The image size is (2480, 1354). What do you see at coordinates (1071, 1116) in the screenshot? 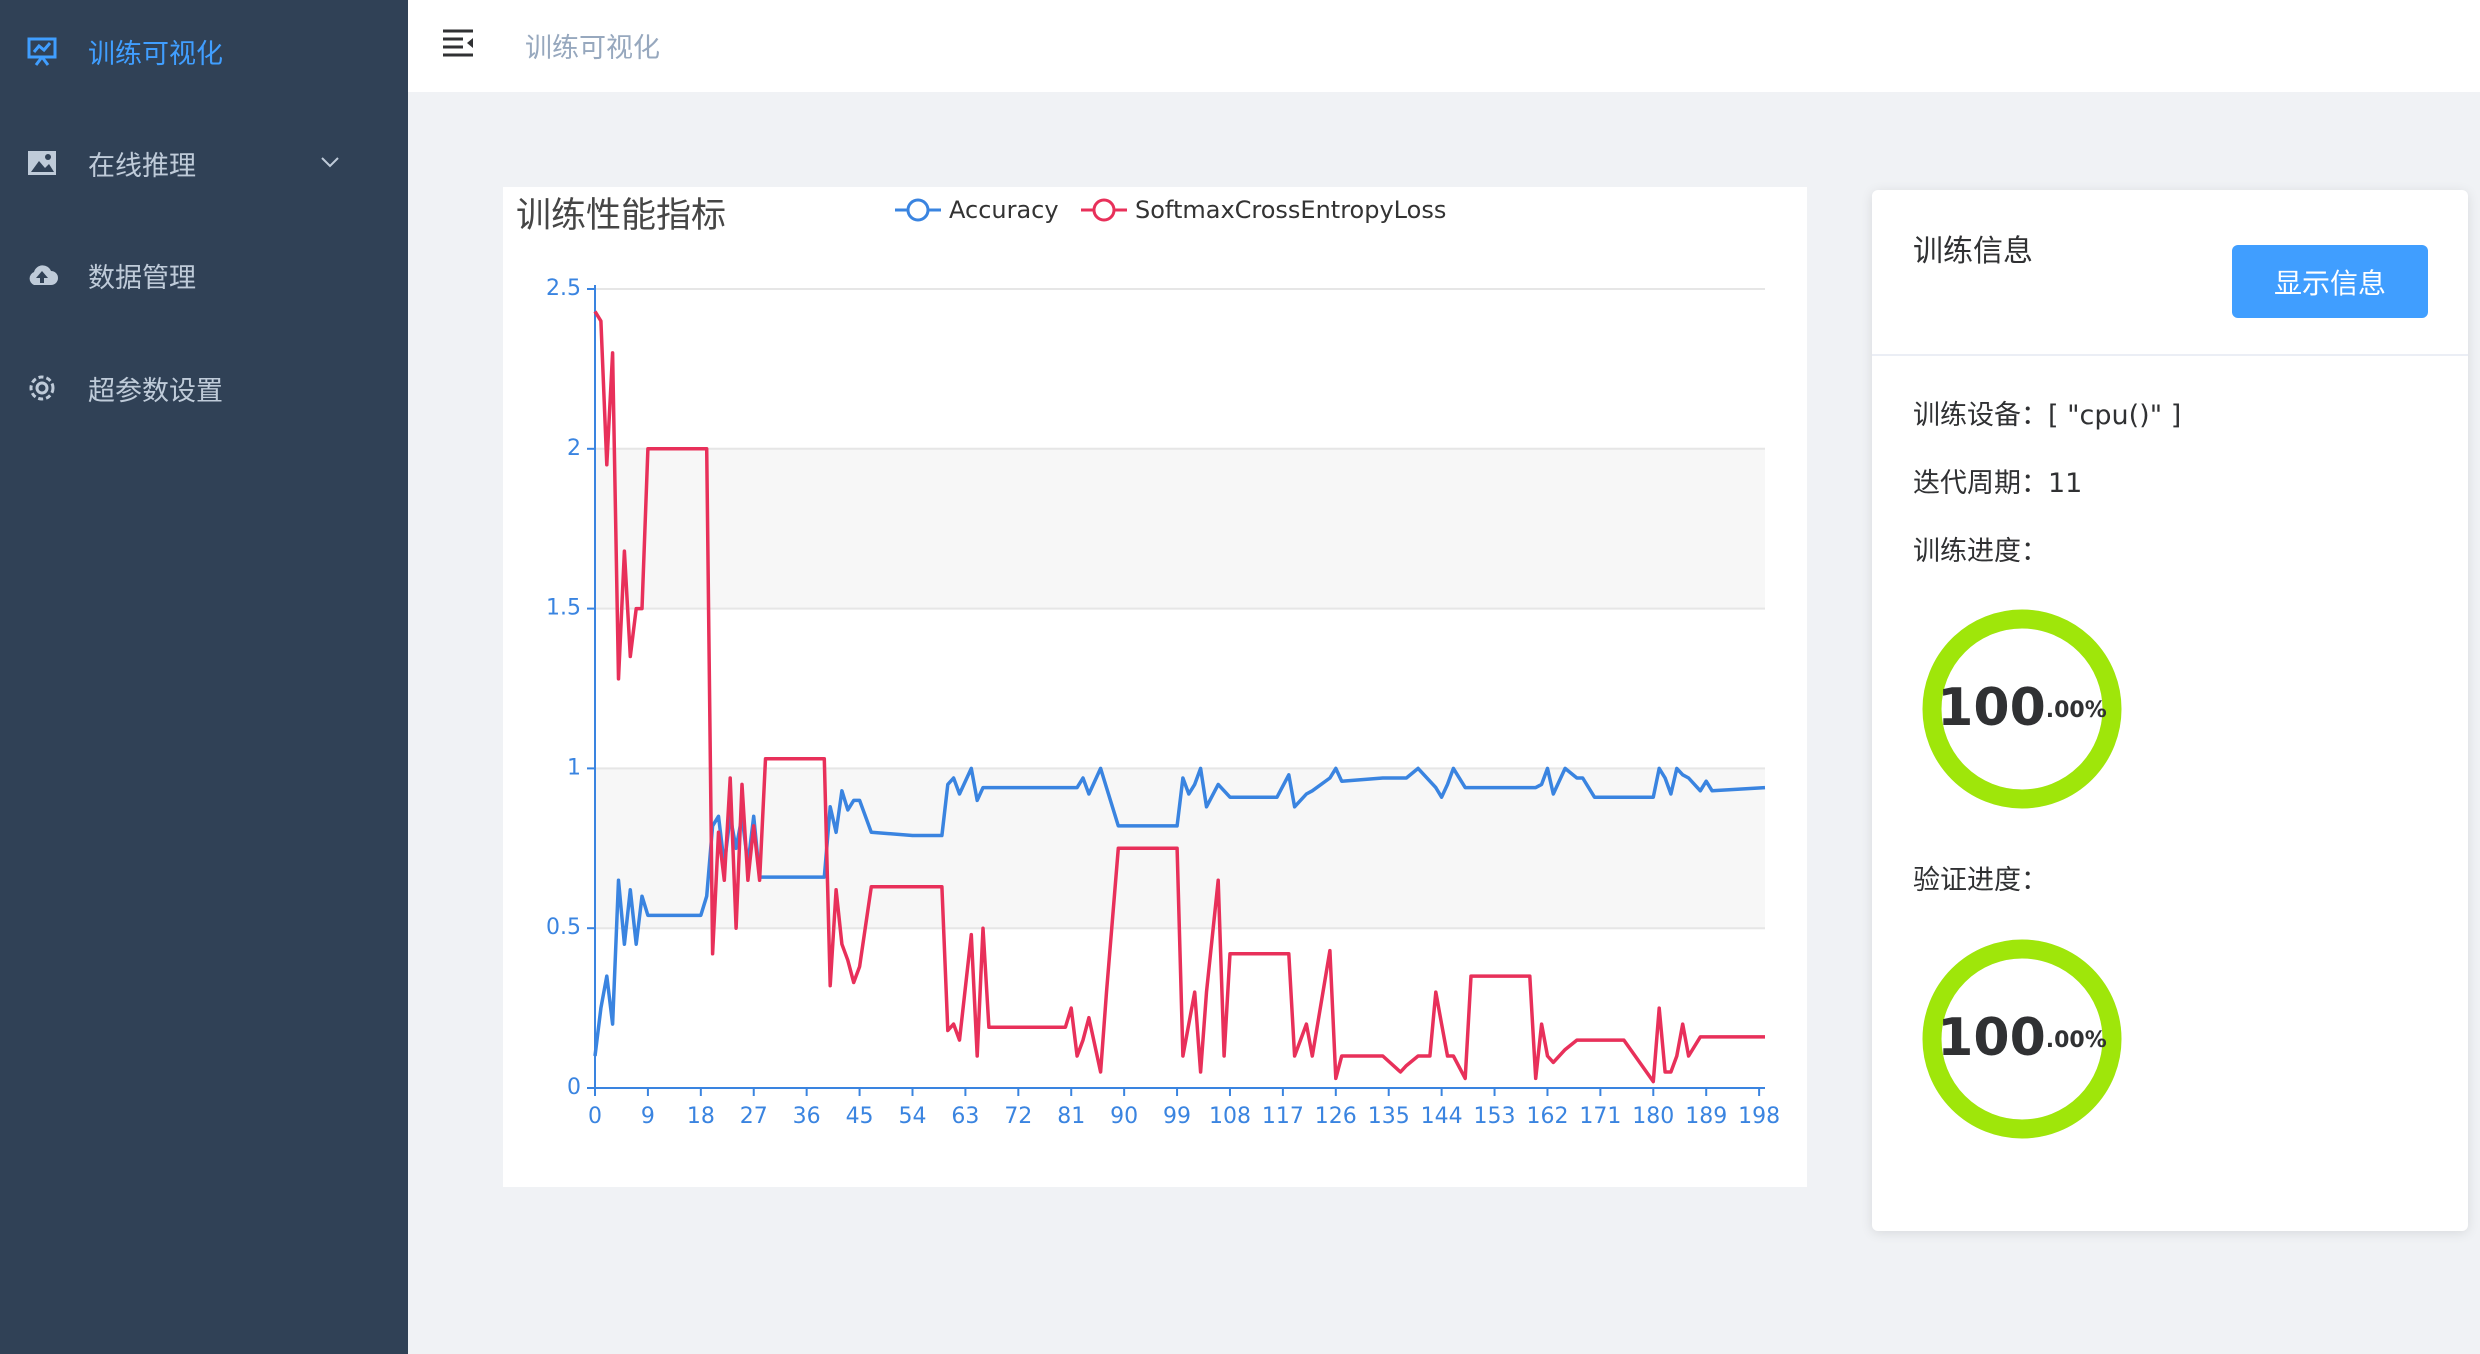
I see `x-tick-label: 81` at bounding box center [1071, 1116].